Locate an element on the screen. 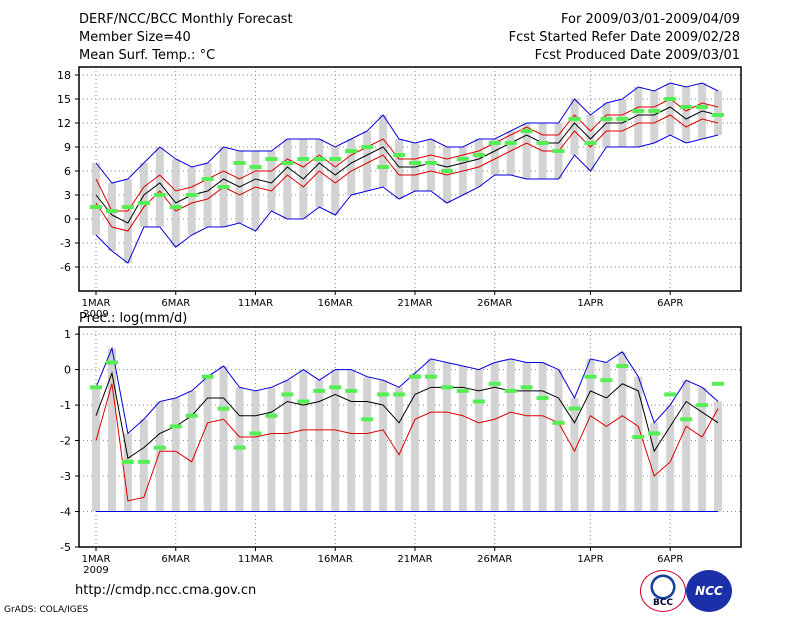  temp-lower-quartile-line is located at coordinates (407, 173).